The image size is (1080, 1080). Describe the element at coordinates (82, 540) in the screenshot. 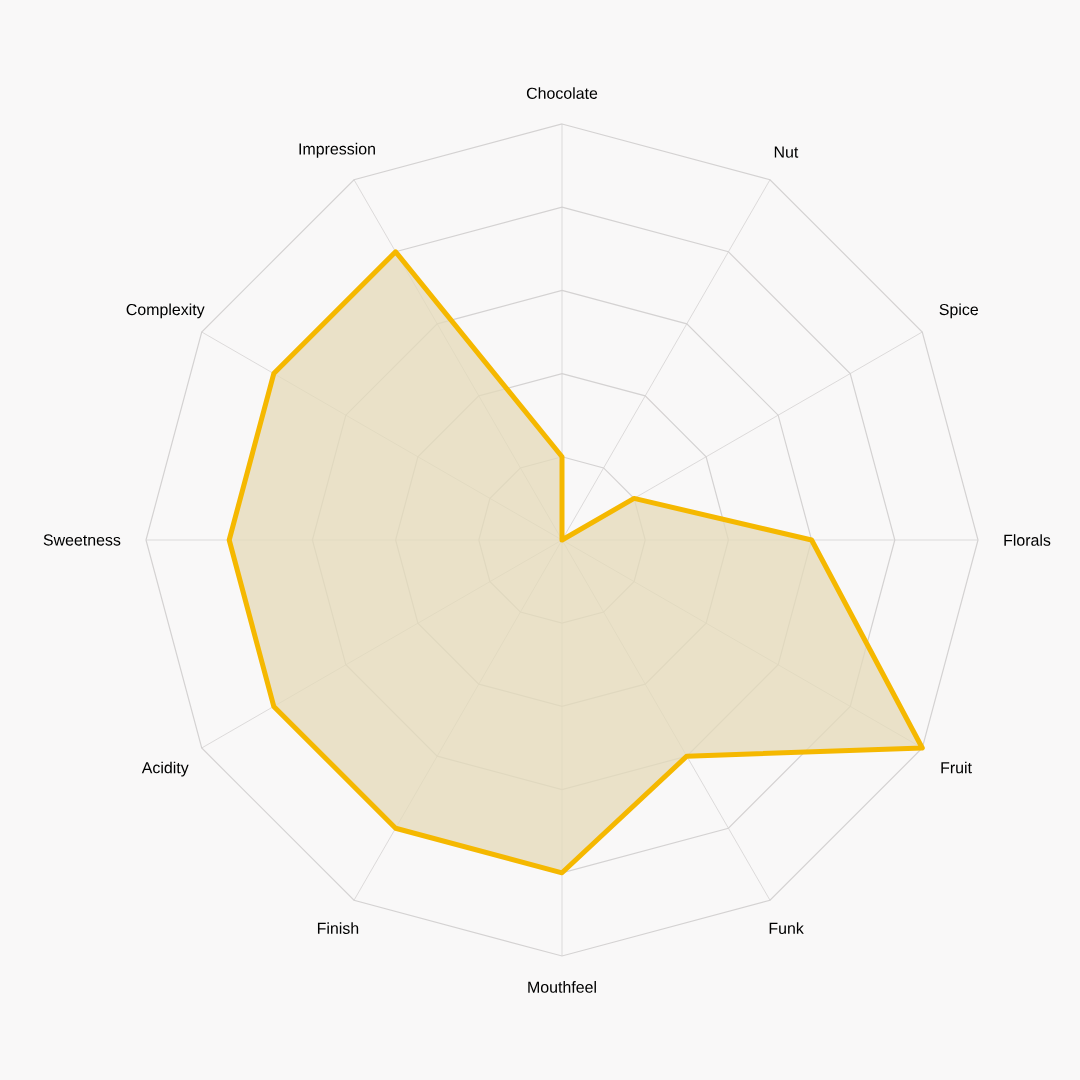

I see `spoke-label: Sweetness` at that location.